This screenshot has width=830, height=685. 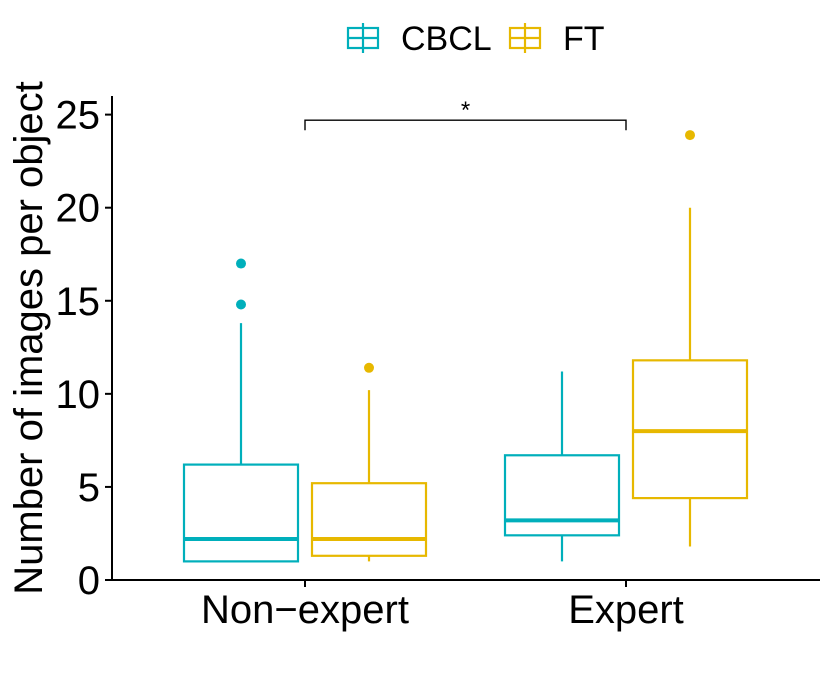 I want to click on significance-bracket-1: *, so click(x=465, y=114).